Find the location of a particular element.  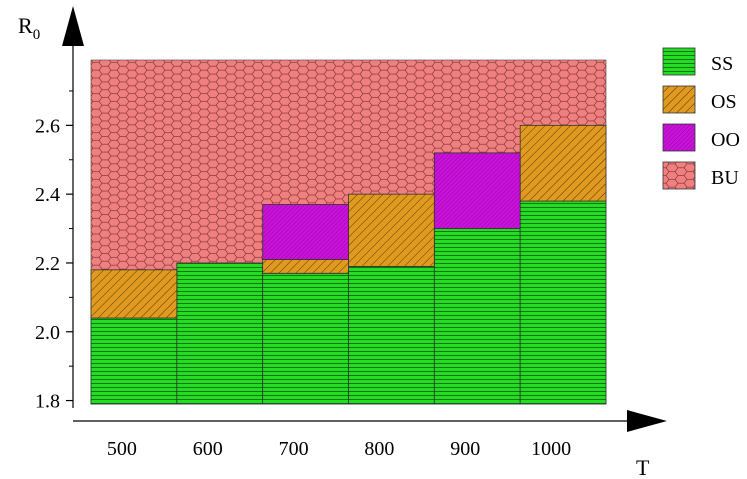

x-tick-label: 1000 is located at coordinates (551, 449).